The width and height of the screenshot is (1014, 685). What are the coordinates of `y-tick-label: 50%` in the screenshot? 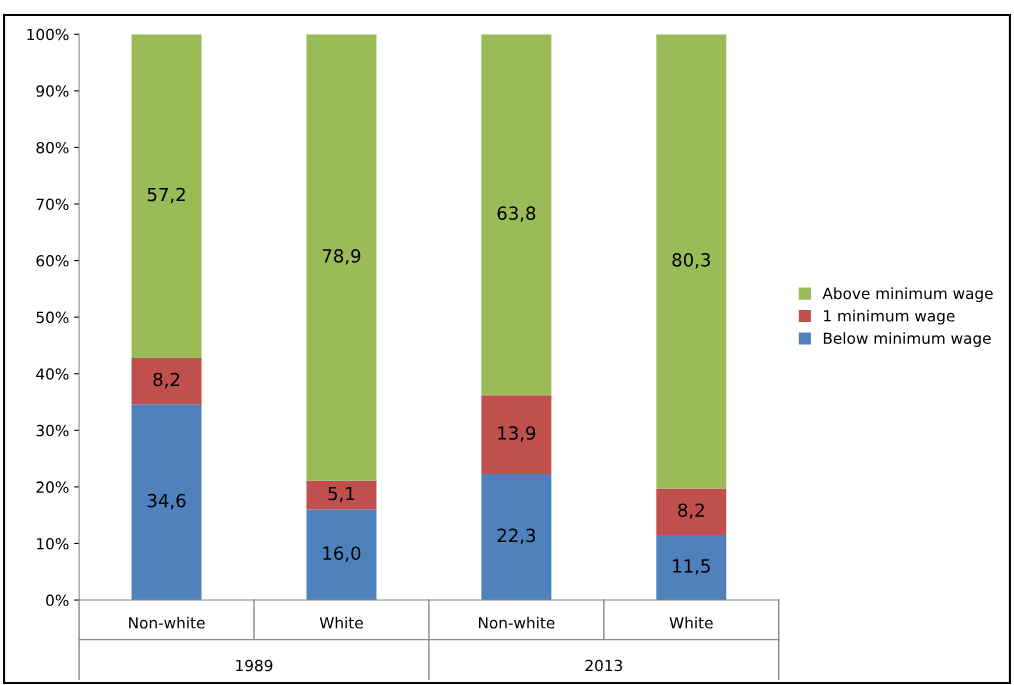 It's located at (52, 317).